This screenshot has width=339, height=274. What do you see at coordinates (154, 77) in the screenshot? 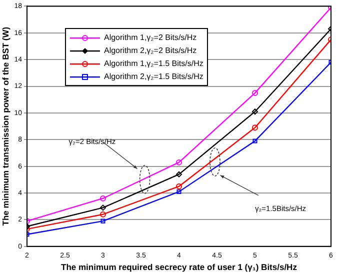
I see `legend-label: Algorithm 2,γ₂=1.5 Bits/s/Hz` at bounding box center [154, 77].